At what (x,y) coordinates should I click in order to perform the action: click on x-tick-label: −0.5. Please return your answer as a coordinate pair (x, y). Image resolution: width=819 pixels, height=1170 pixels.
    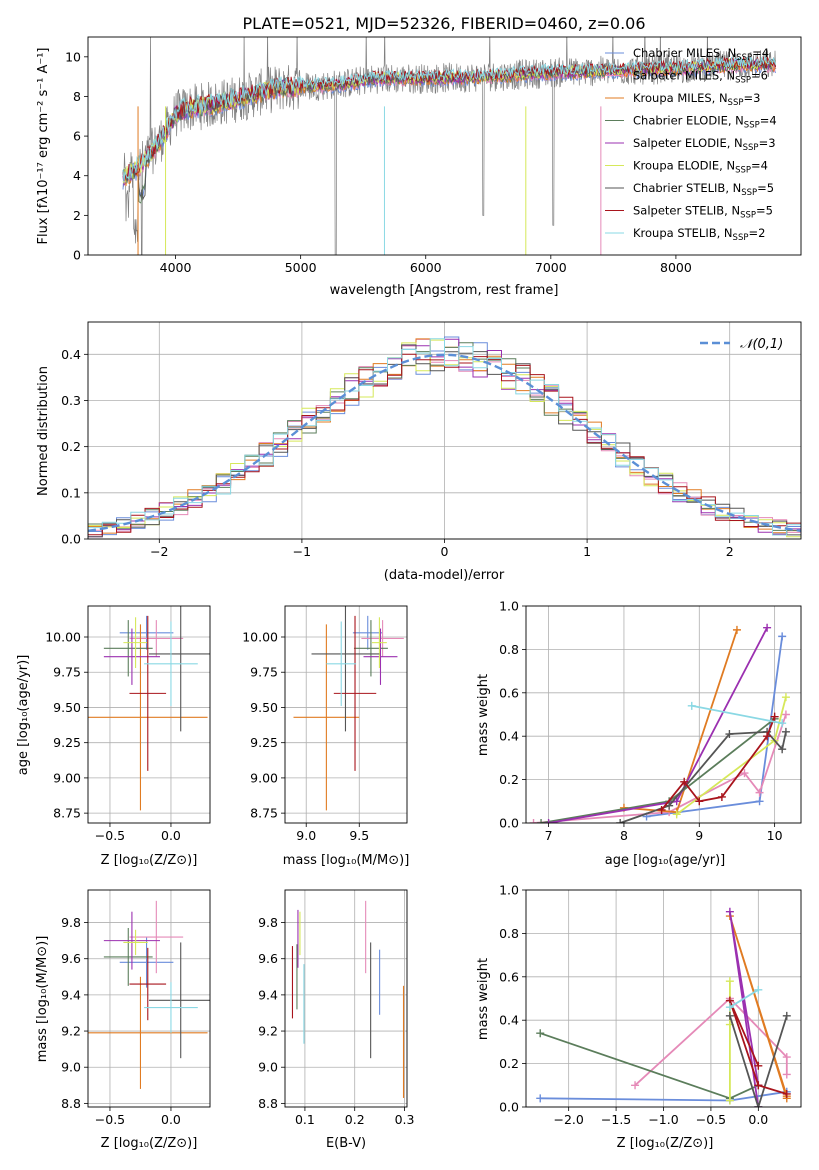
    Looking at the image, I should click on (711, 1119).